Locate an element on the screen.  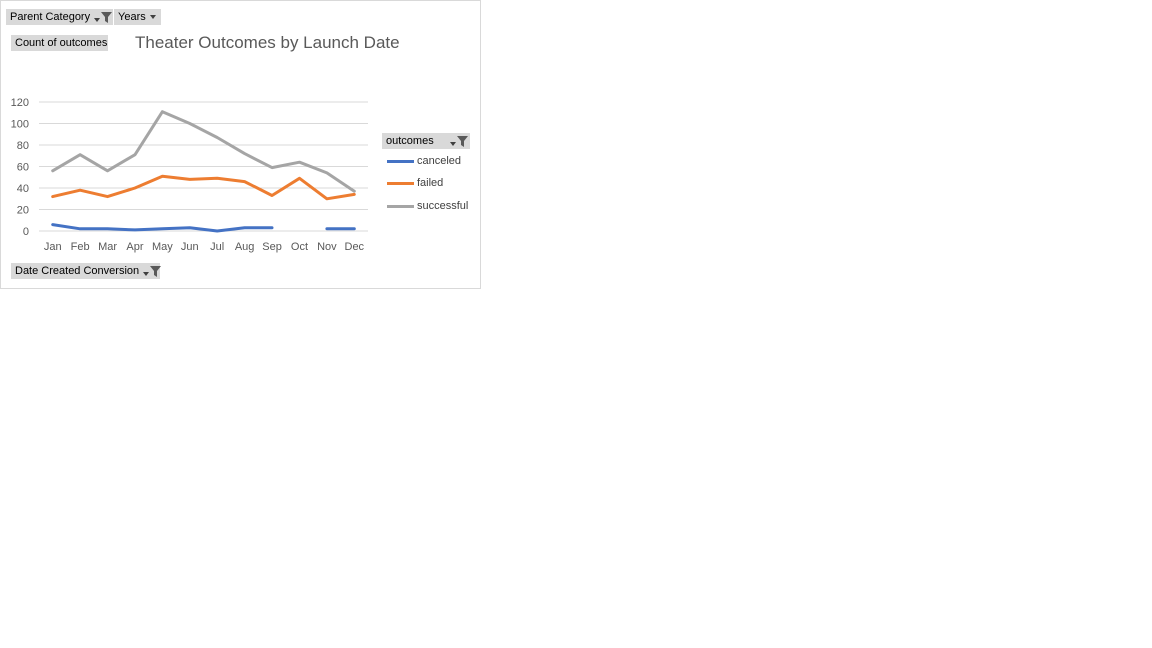
x-tick-label-aug: Aug is located at coordinates (245, 247).